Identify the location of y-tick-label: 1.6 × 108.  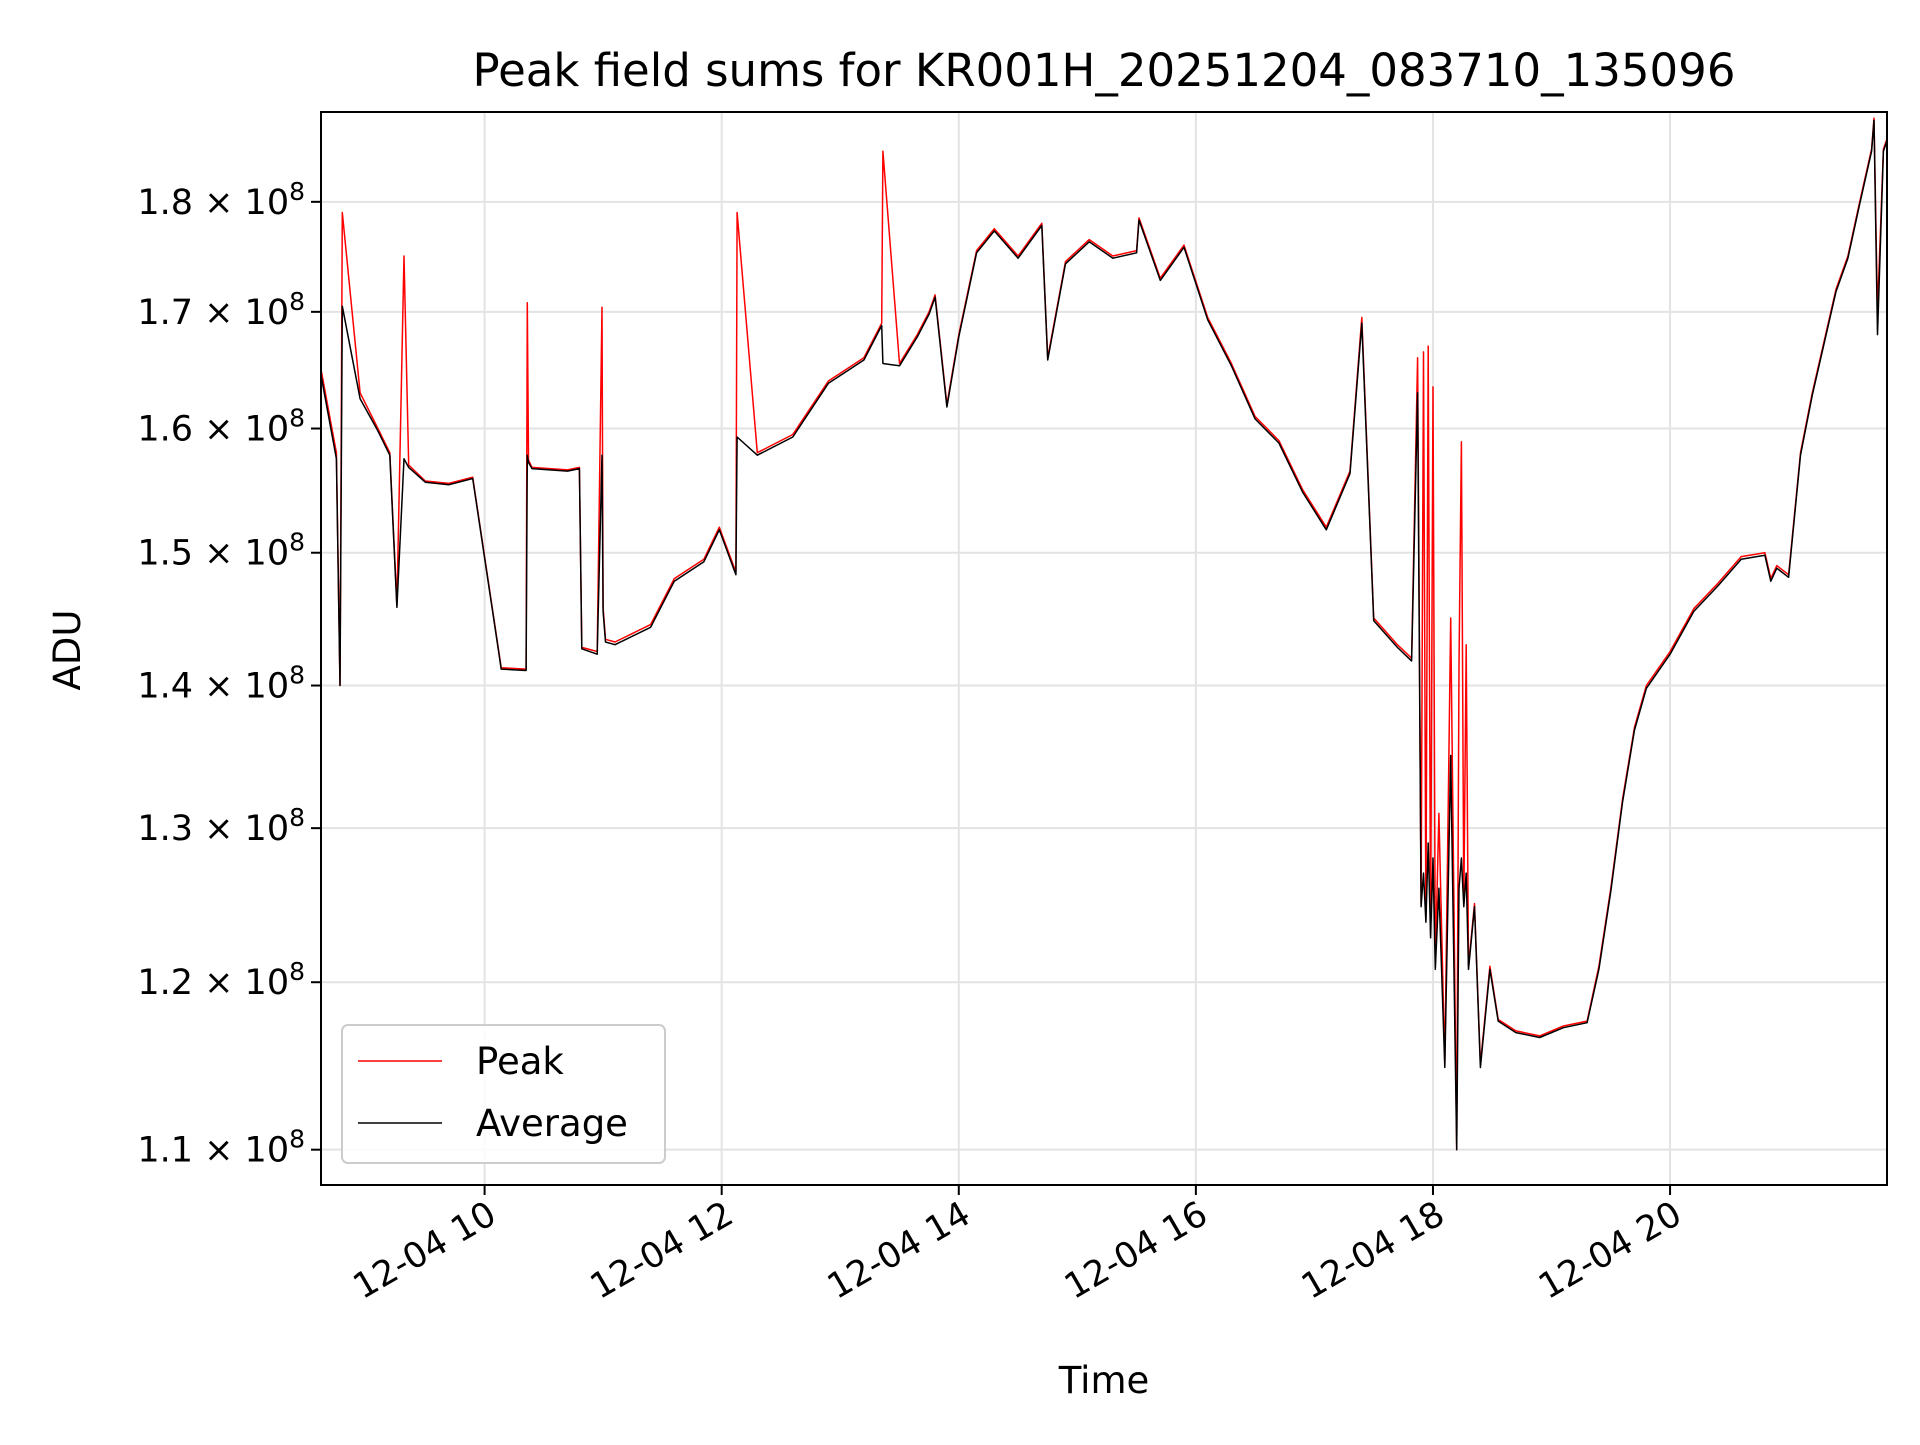
(221, 427).